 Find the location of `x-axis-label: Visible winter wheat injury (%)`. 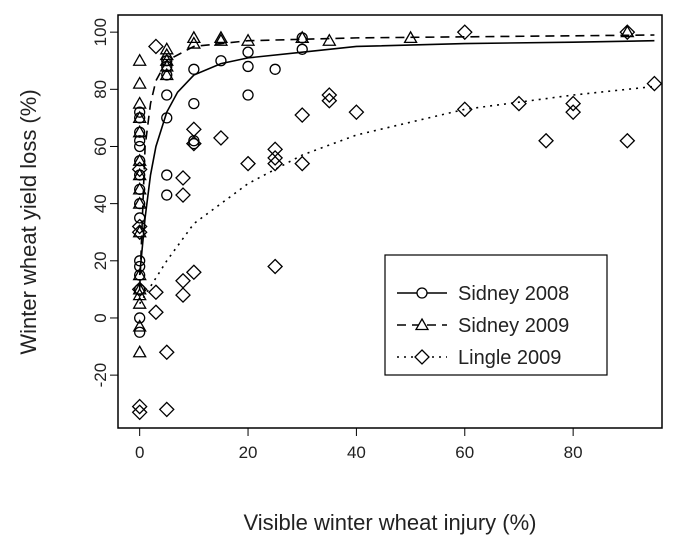

x-axis-label: Visible winter wheat injury (%) is located at coordinates (389, 522).